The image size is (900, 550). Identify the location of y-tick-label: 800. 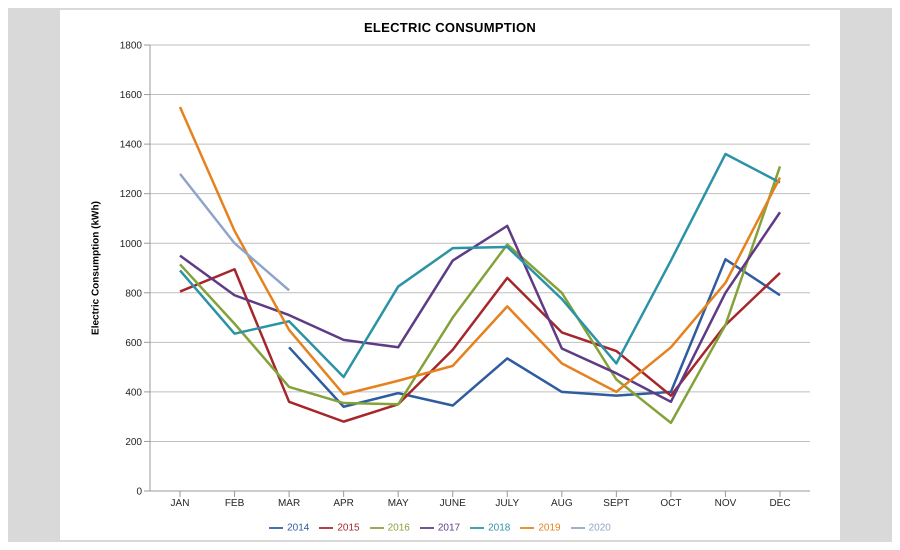
(133, 294).